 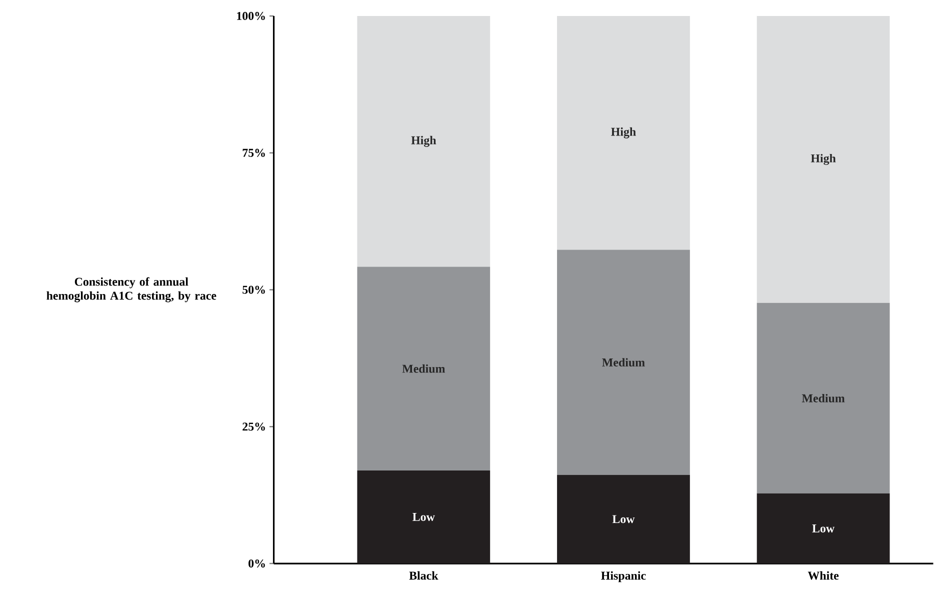 I want to click on y-tick-label: 50%, so click(x=253, y=289).